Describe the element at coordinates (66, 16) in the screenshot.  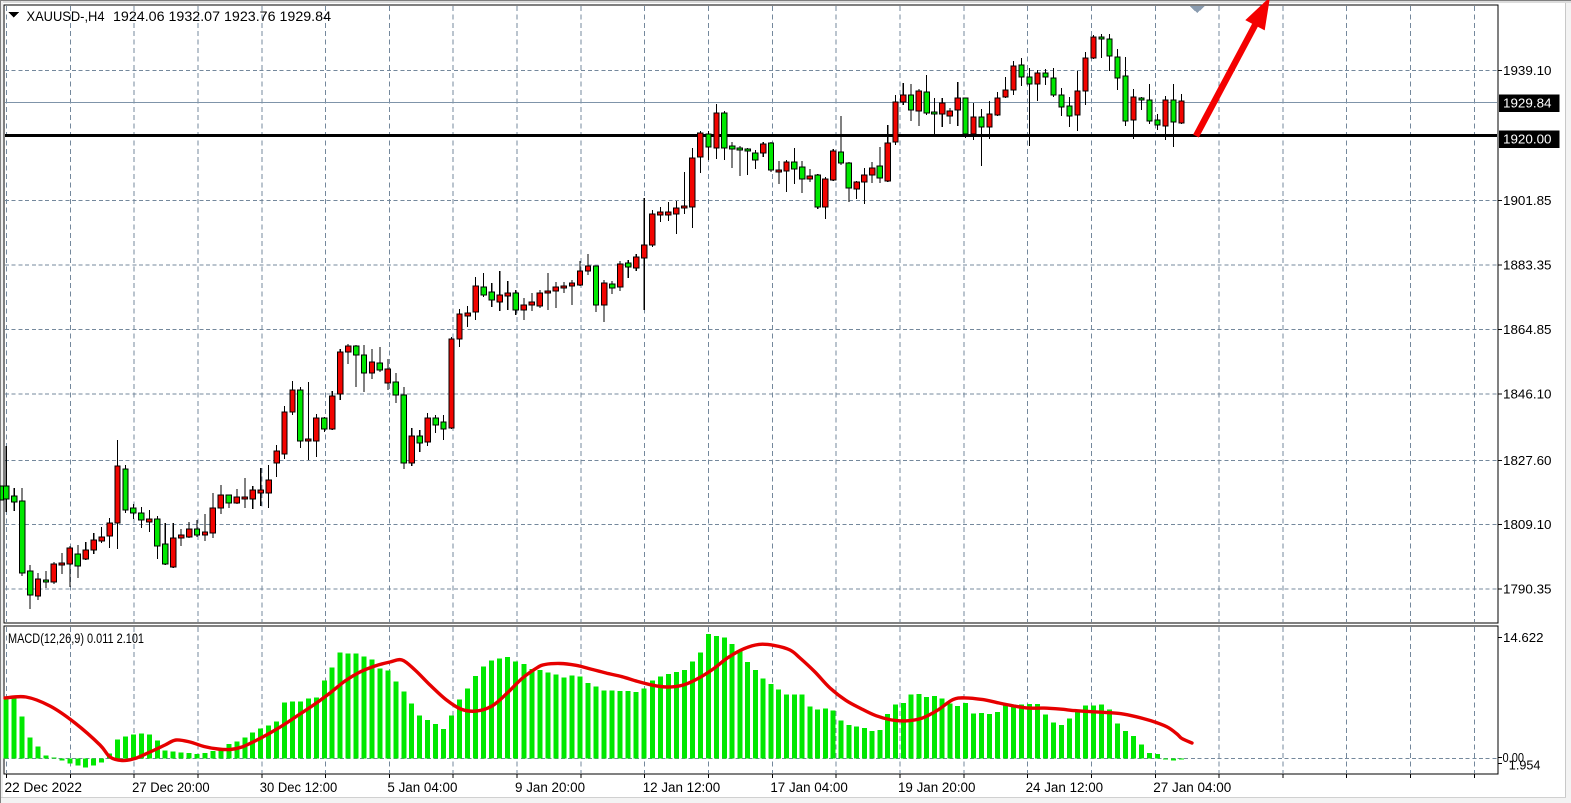
I see `svg-text: XAUUSD-,H4` at that location.